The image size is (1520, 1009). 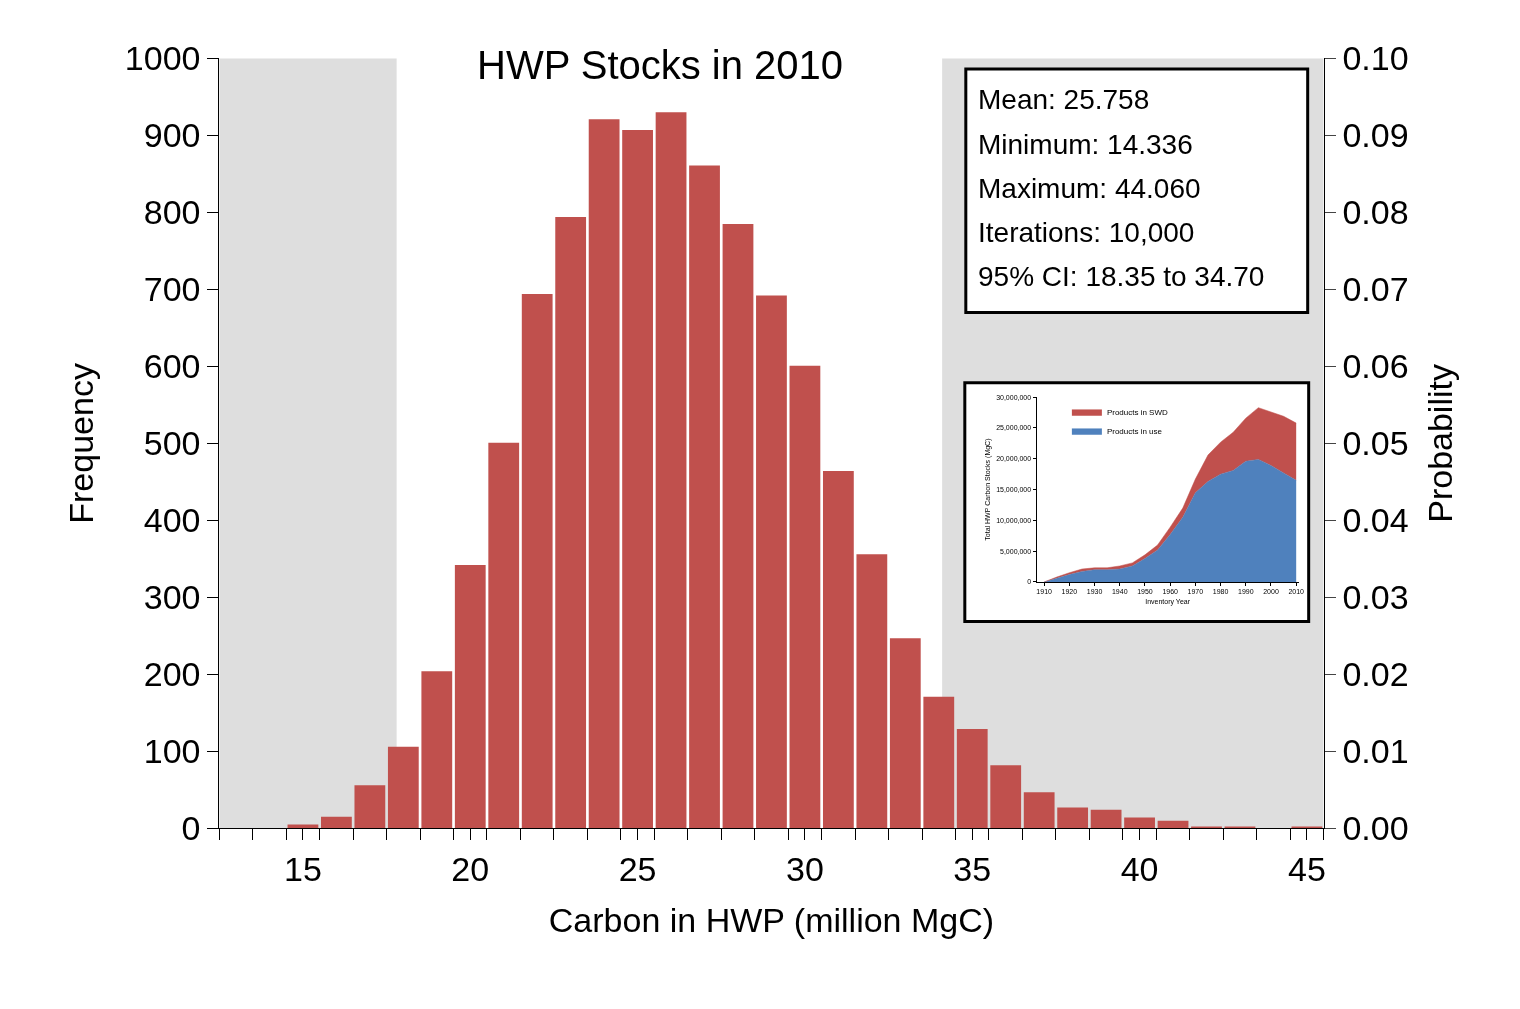 I want to click on annotation: Mean: 25.758, so click(x=1064, y=99).